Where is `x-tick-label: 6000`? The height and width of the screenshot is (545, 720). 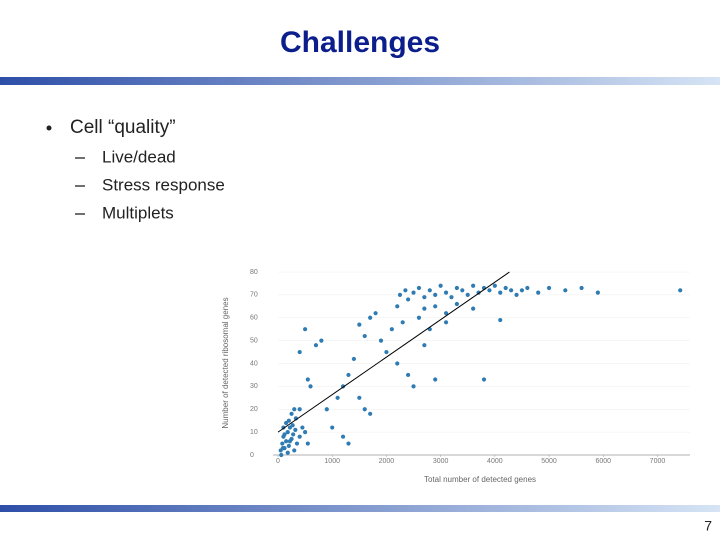
x-tick-label: 6000 is located at coordinates (603, 461).